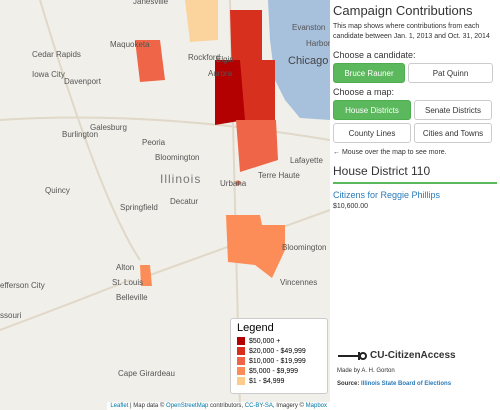 The image size is (500, 410). I want to click on credit: Made by A. H. Gorton, so click(366, 371).